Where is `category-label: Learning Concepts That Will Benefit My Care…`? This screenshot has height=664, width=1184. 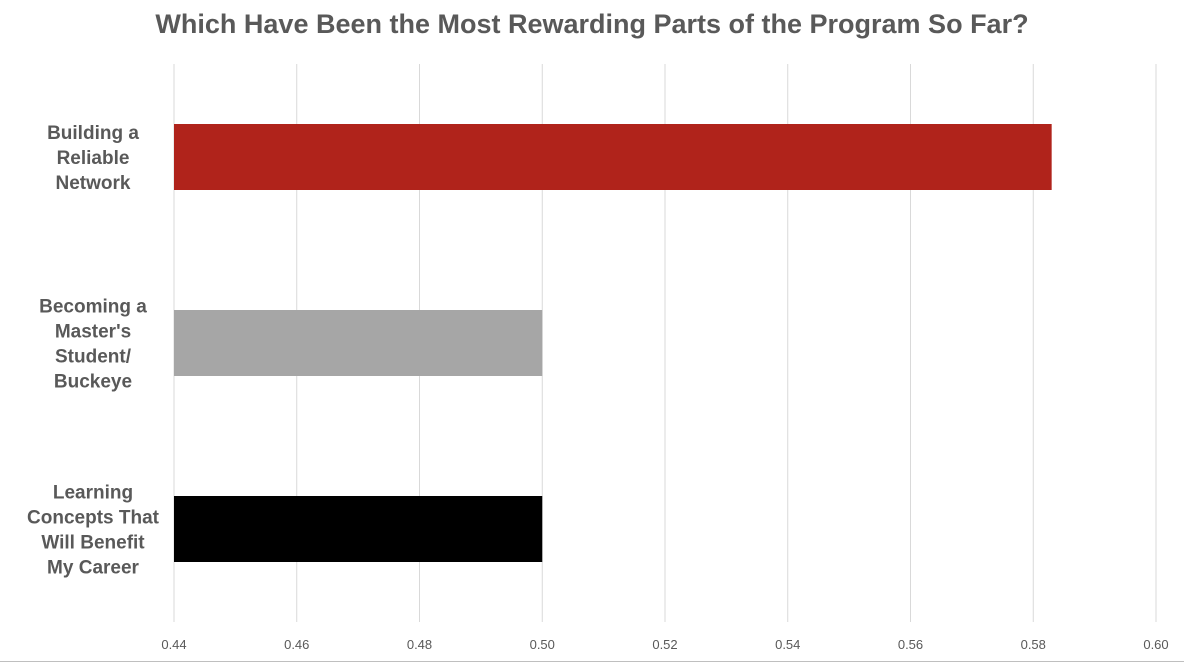 category-label: Learning Concepts That Will Benefit My Care… is located at coordinates (93, 531).